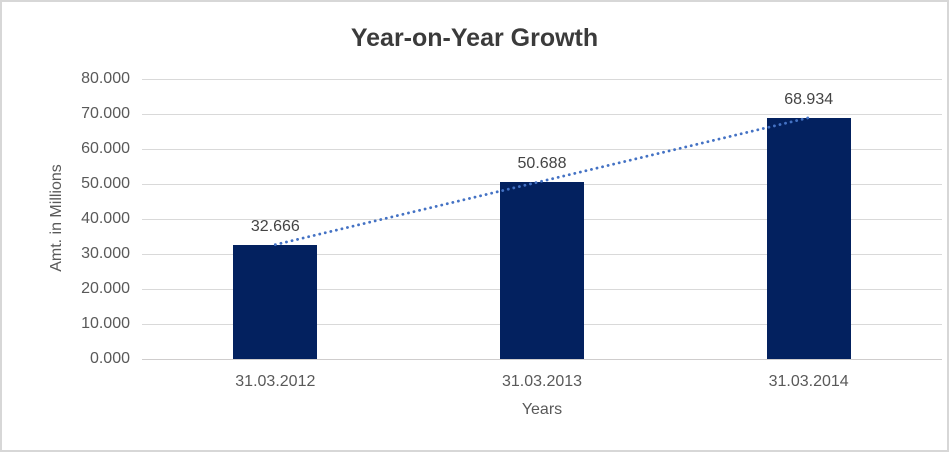 The height and width of the screenshot is (452, 949). I want to click on x-tick-label: 31.03.2012, so click(275, 381).